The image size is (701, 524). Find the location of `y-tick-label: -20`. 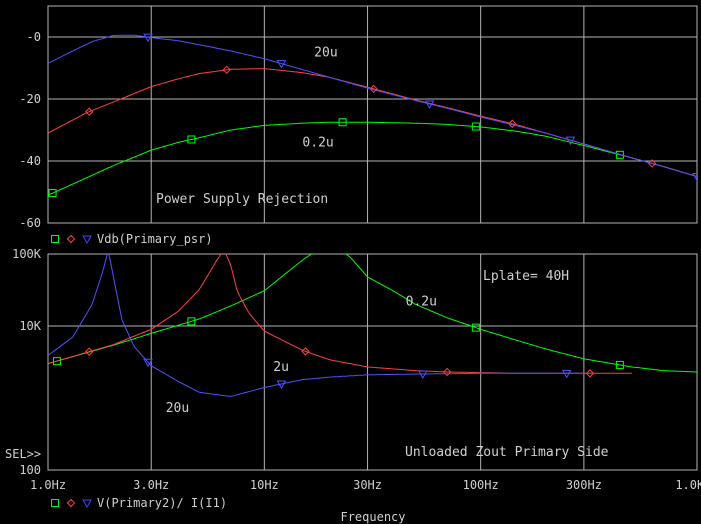

y-tick-label: -20 is located at coordinates (30, 99).